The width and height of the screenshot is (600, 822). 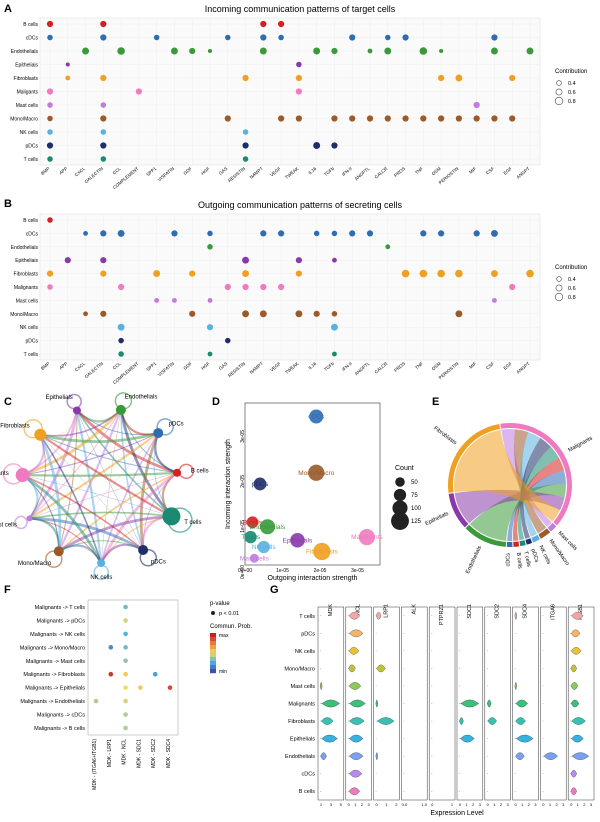 What do you see at coordinates (436, 171) in the screenshot?
I see `col-label: OSM` at bounding box center [436, 171].